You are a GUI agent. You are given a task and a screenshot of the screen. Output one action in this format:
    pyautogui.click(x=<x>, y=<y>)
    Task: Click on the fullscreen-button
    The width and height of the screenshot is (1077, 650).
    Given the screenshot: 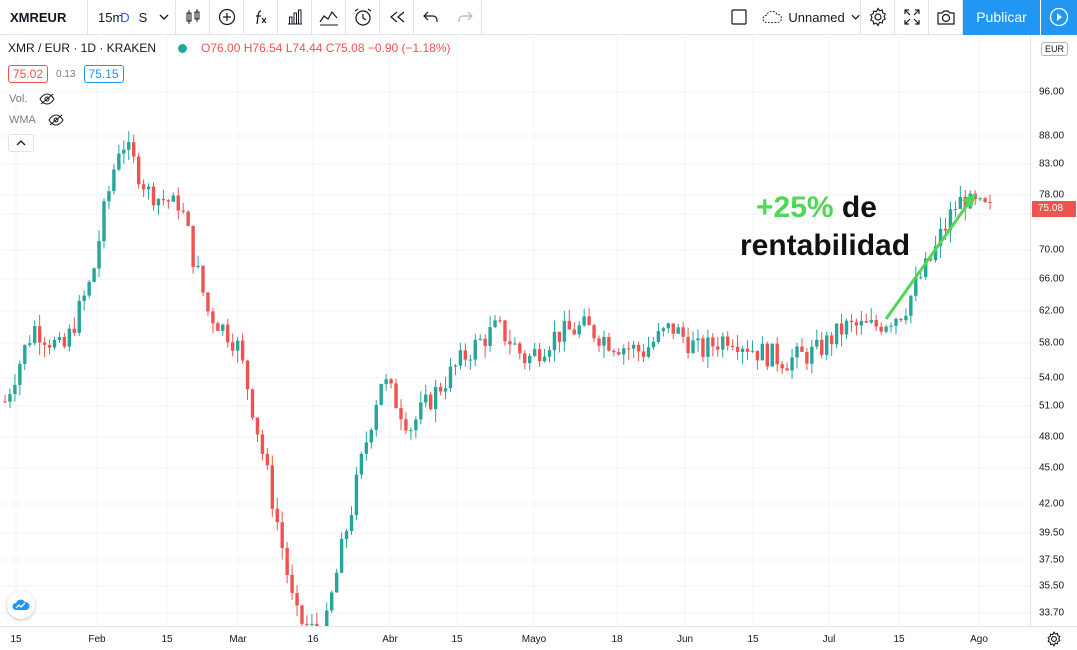 What is the action you would take?
    pyautogui.click(x=912, y=17)
    